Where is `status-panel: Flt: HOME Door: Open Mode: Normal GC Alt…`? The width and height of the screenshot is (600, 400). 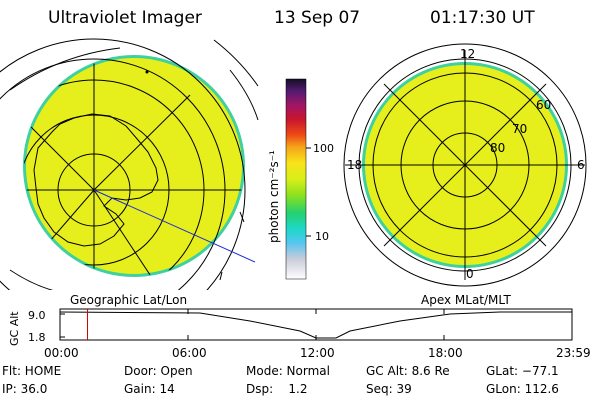
status-panel: Flt: HOME Door: Open Mode: Normal GC Alt… is located at coordinates (280, 380).